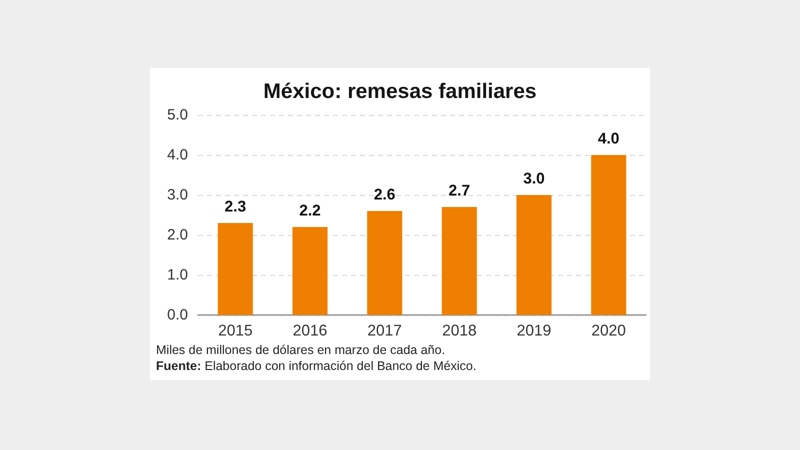 Image resolution: width=800 pixels, height=450 pixels. Describe the element at coordinates (301, 350) in the screenshot. I see `text: Miles de millones de dólares en marzo de cada año.` at that location.